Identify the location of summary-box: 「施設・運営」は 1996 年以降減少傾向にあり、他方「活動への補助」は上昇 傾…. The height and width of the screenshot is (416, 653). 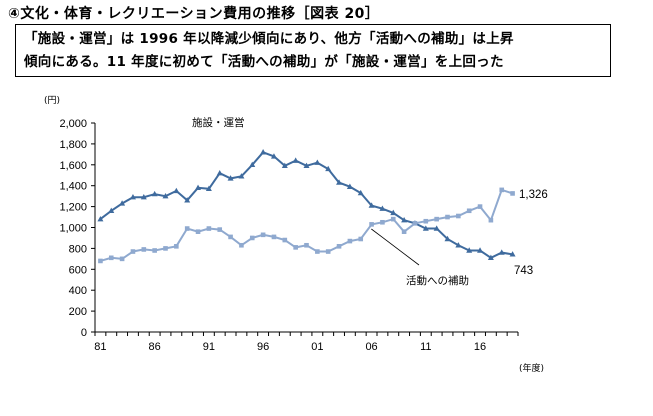
(313, 50).